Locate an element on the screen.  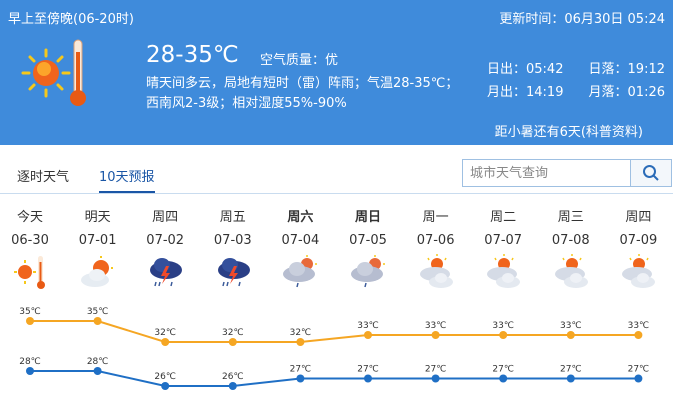
day-column: 周六 07-04 is located at coordinates (300, 250).